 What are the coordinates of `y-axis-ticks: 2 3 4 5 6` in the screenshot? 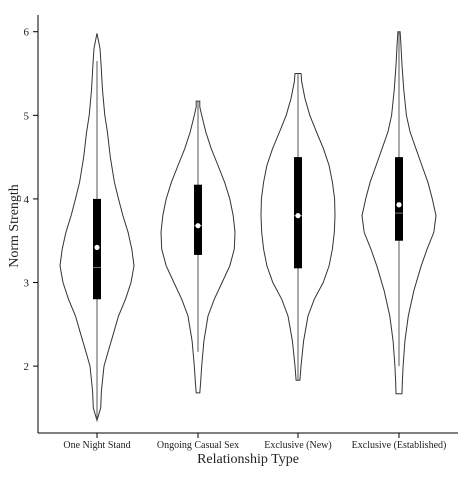 It's located at (31, 200).